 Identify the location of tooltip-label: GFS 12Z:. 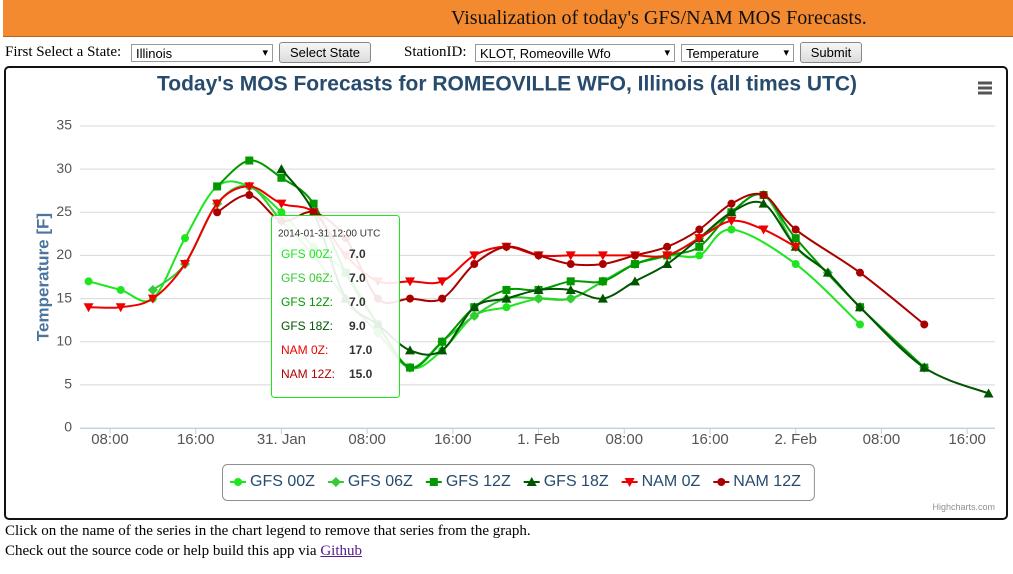
(307, 302).